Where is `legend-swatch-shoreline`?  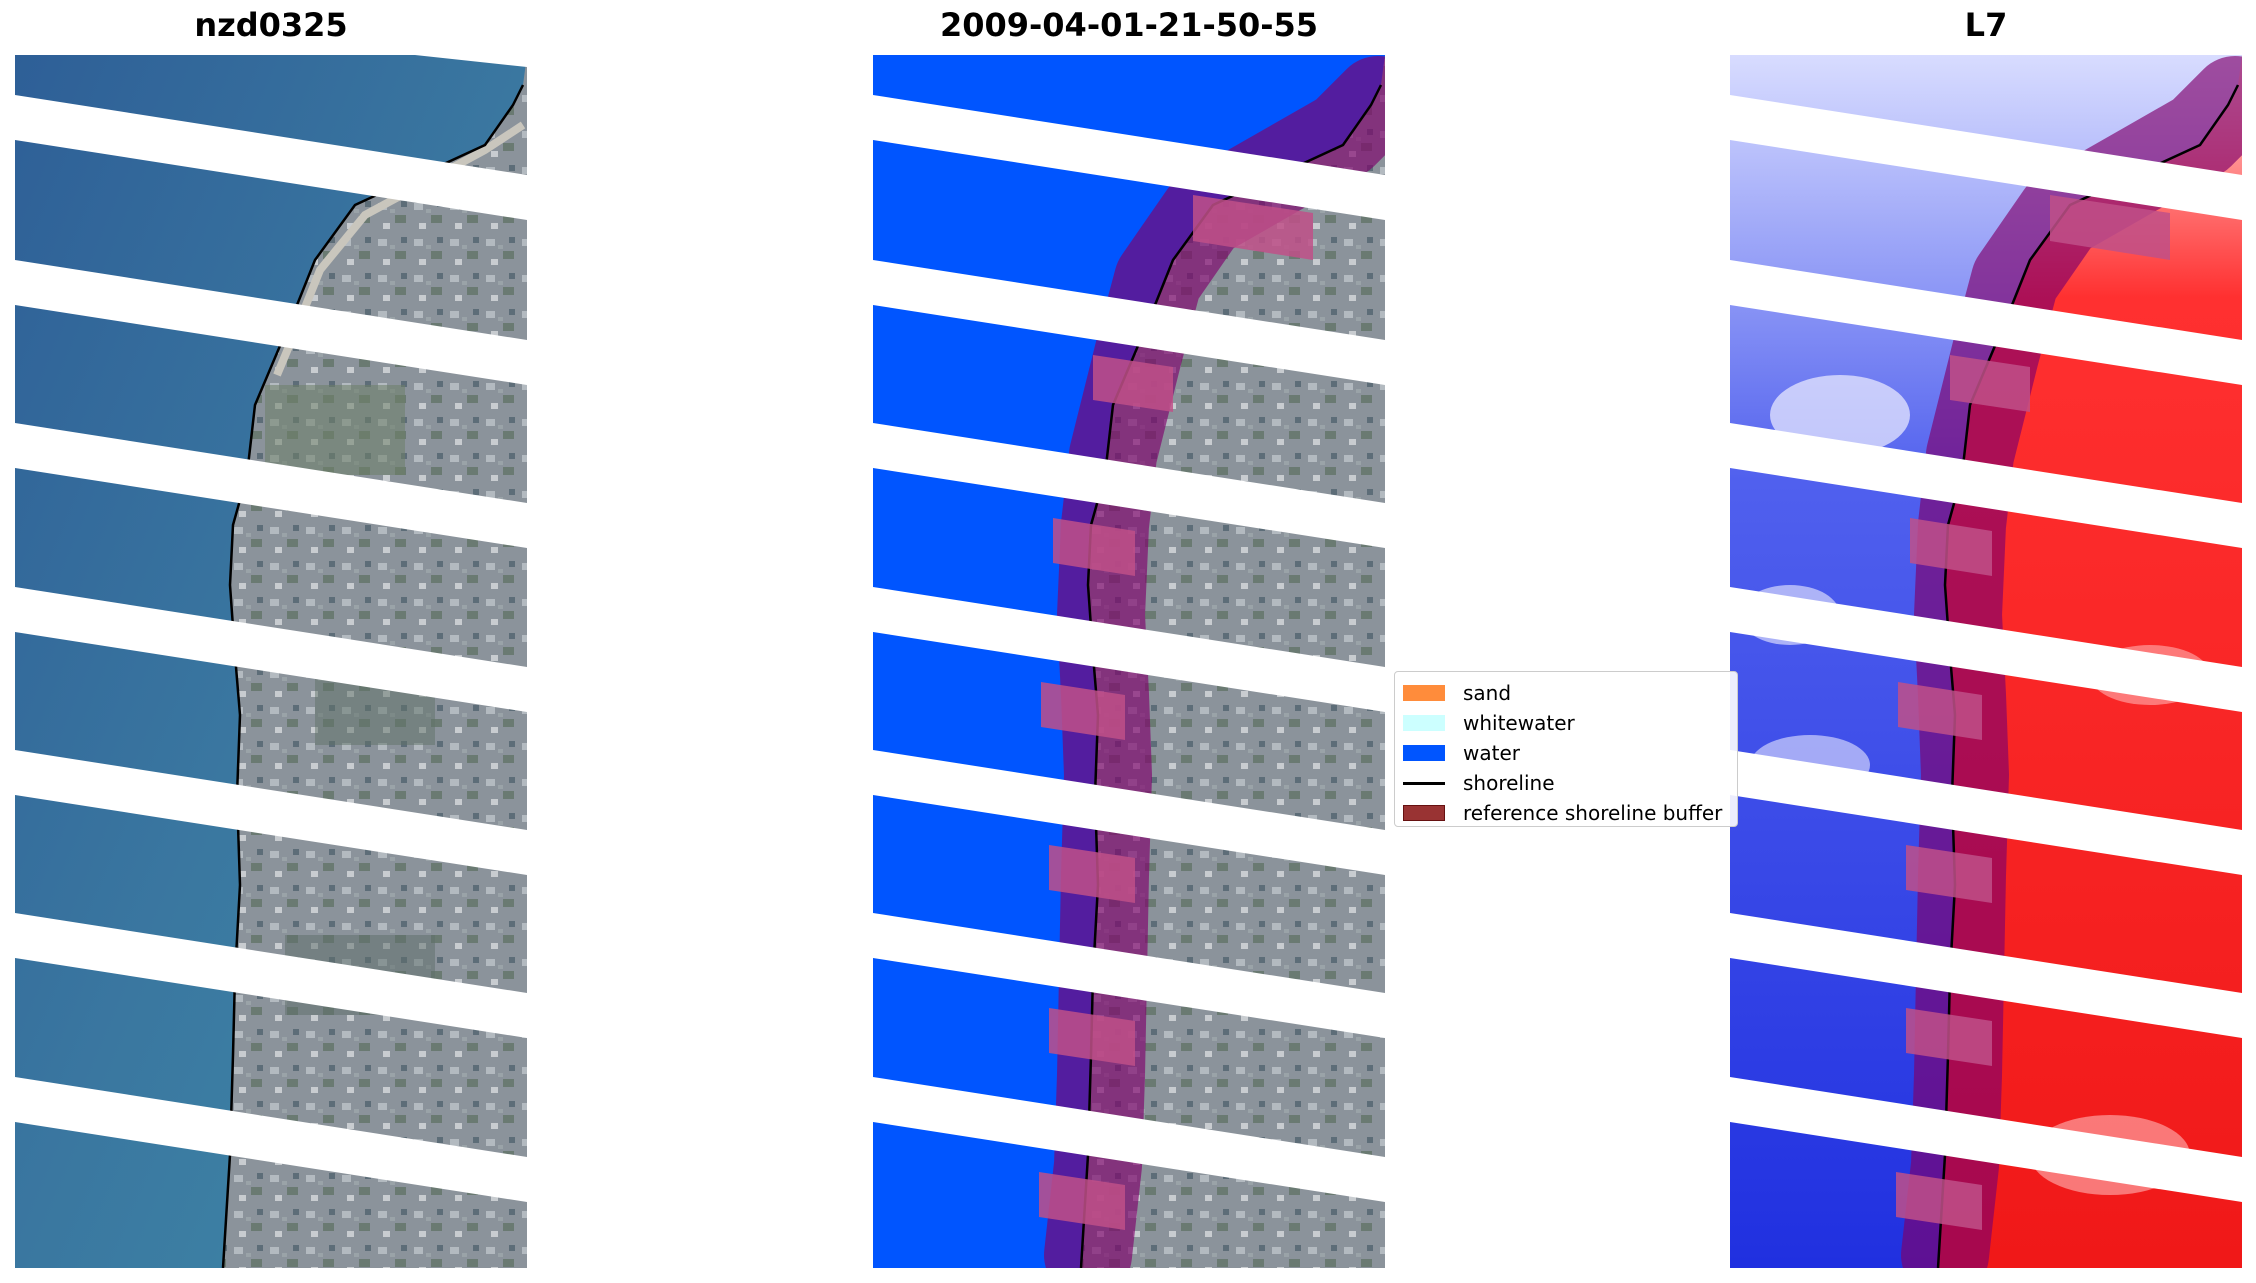
legend-swatch-shoreline is located at coordinates (1424, 783).